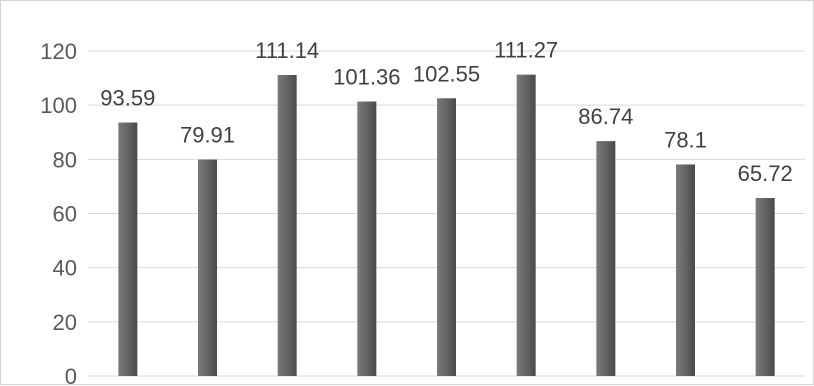  I want to click on y-tick-label: 80, so click(65, 159).